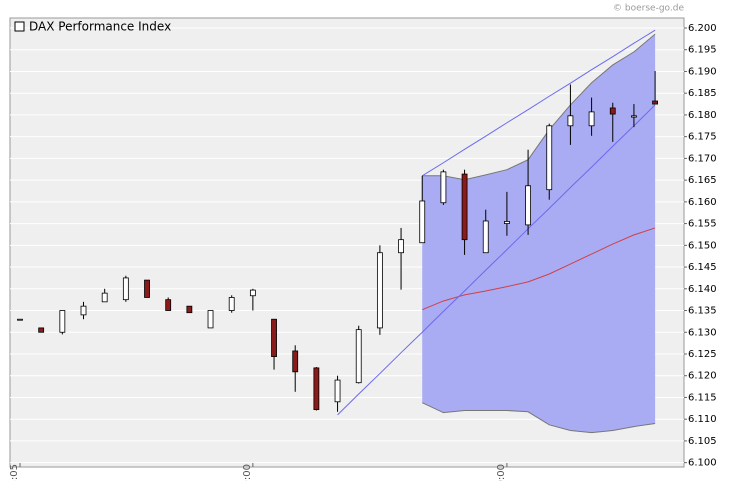  I want to click on y-tick-label: 6.165, so click(702, 180).